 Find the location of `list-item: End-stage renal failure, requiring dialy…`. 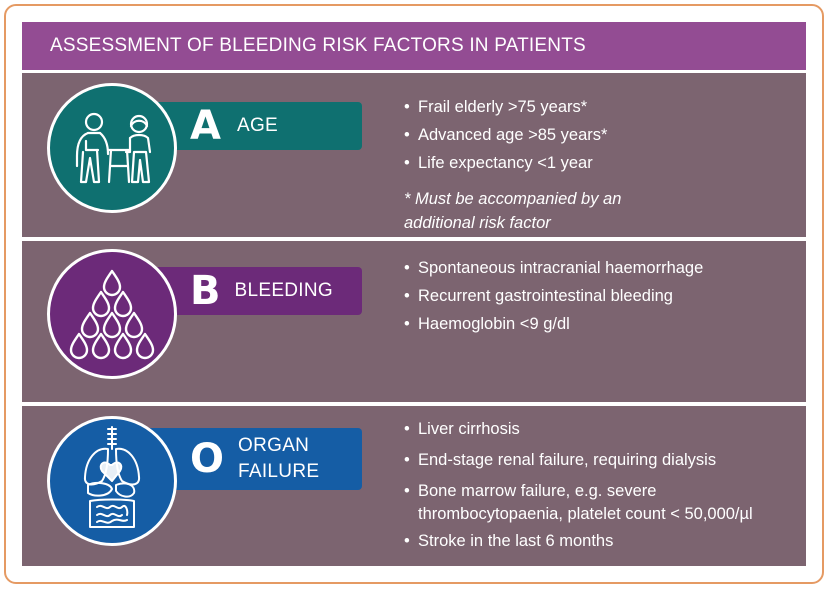

list-item: End-stage renal failure, requiring dialy… is located at coordinates (578, 460).